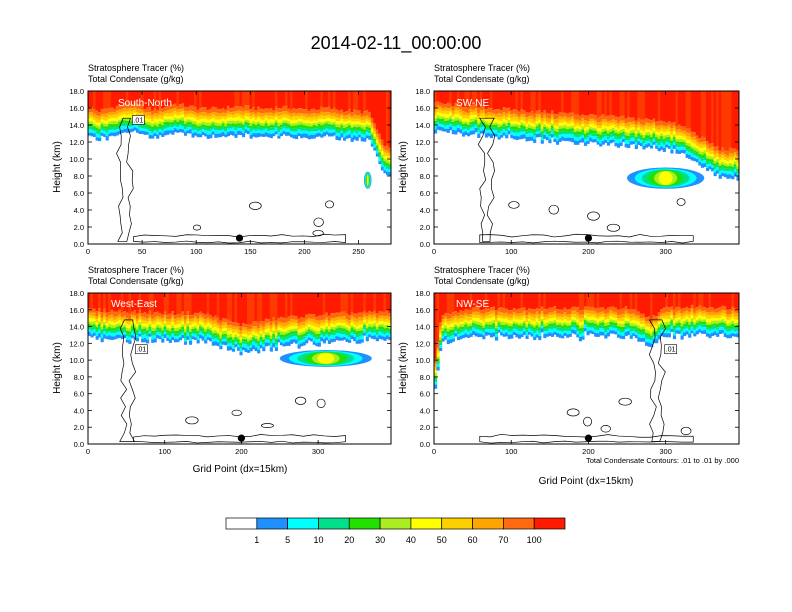 The width and height of the screenshot is (792, 612). What do you see at coordinates (425, 176) in the screenshot?
I see `y-tick-label: 8.0` at bounding box center [425, 176].